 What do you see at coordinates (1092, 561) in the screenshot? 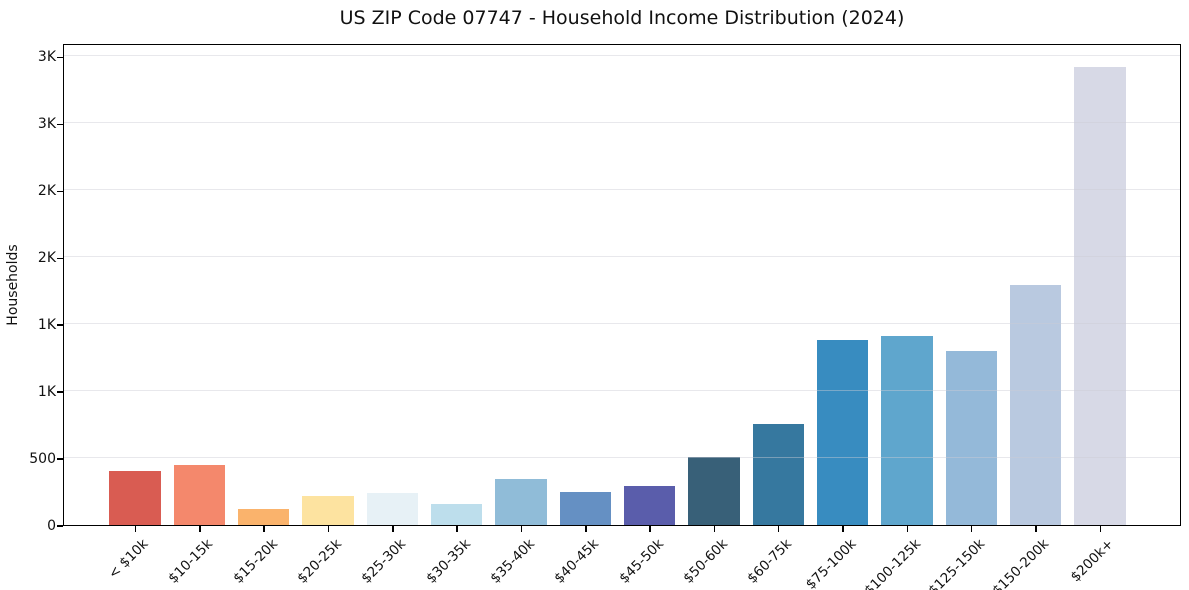
I see `x-tick-label: $200k+` at bounding box center [1092, 561].